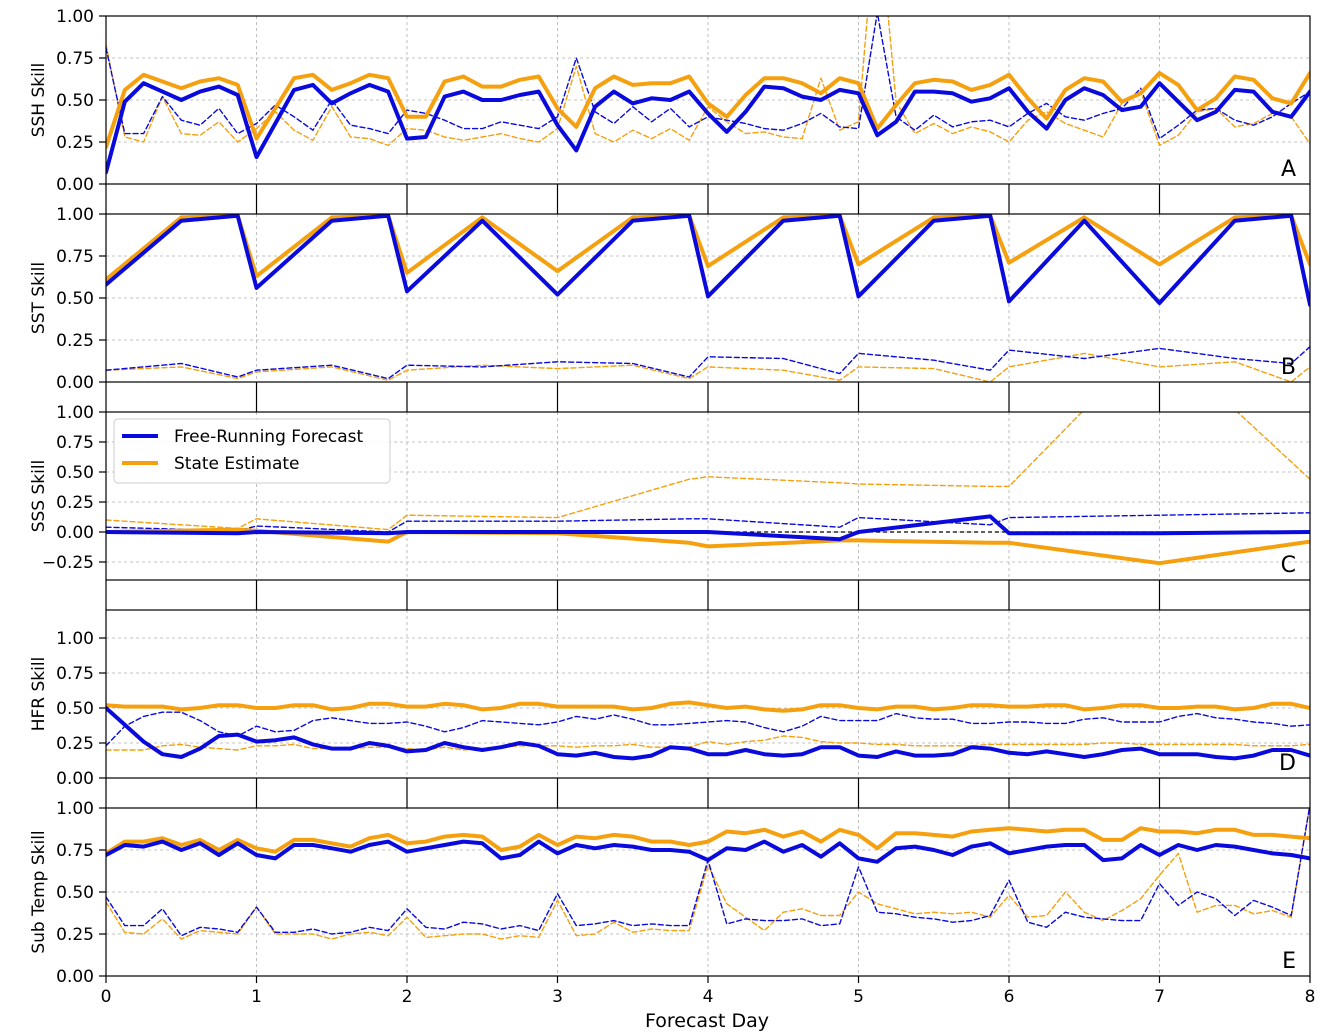  Describe the element at coordinates (1288, 565) in the screenshot. I see `panel-letter: C` at that location.